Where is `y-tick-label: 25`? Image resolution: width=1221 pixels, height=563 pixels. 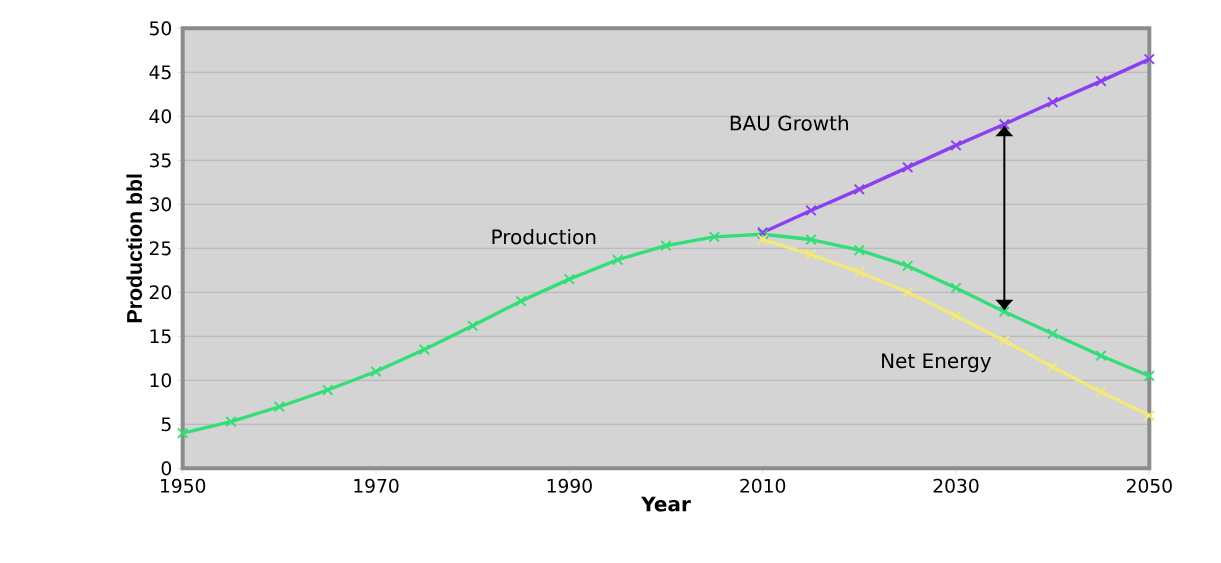 y-tick-label: 25 is located at coordinates (160, 248).